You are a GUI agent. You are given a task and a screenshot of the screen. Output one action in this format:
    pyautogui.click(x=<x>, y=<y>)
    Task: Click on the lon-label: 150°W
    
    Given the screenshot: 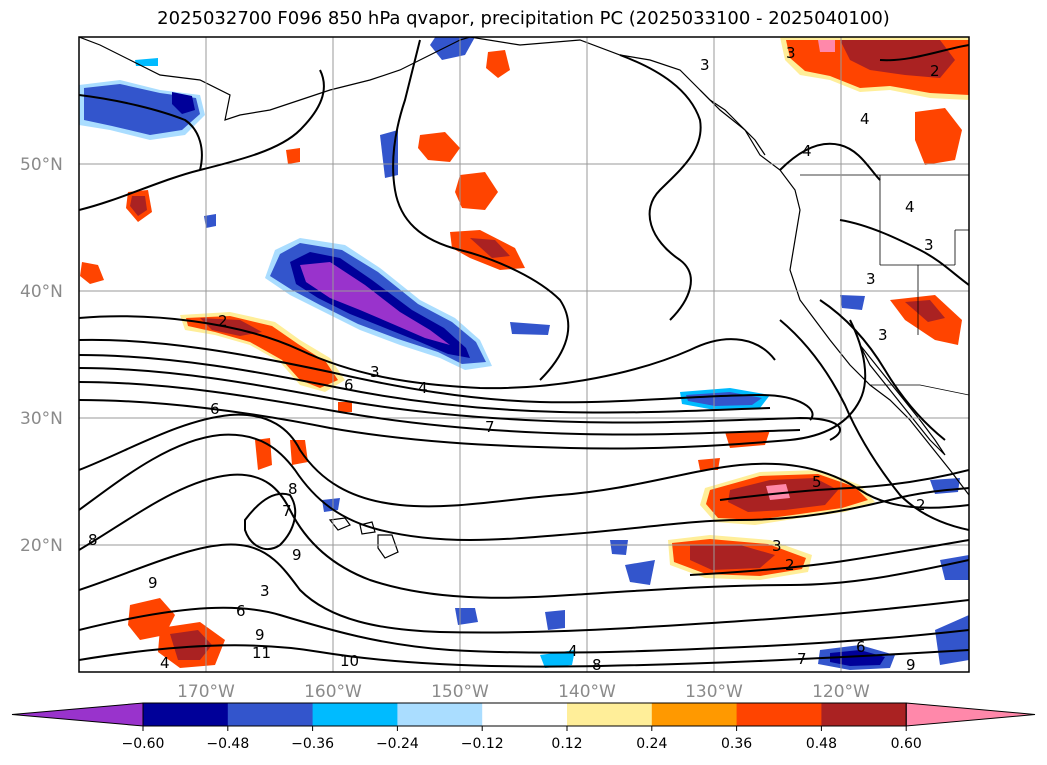 What is the action you would take?
    pyautogui.click(x=460, y=692)
    